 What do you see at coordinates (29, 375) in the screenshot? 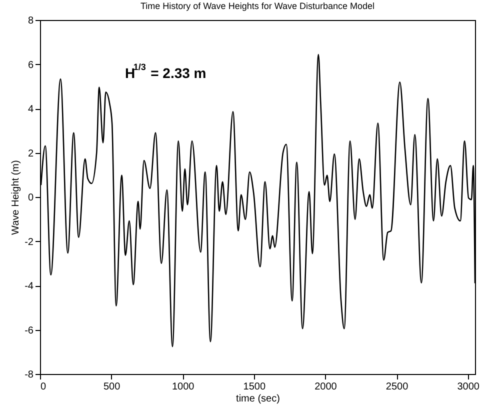
I see `y-tick-label: -8` at bounding box center [29, 375].